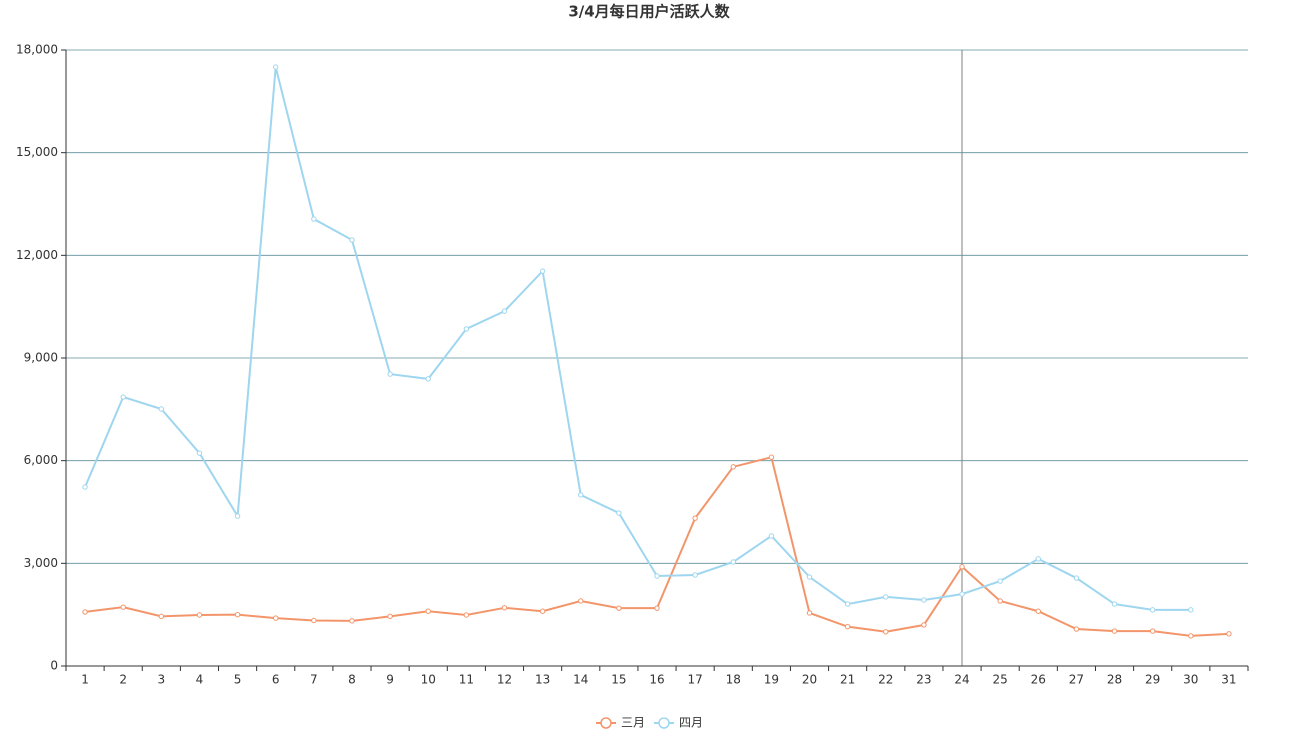  What do you see at coordinates (542, 680) in the screenshot?
I see `x-tick-label: 13` at bounding box center [542, 680].